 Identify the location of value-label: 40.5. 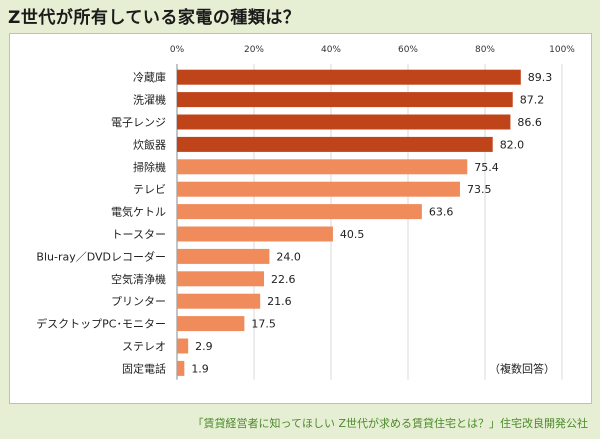
(352, 234).